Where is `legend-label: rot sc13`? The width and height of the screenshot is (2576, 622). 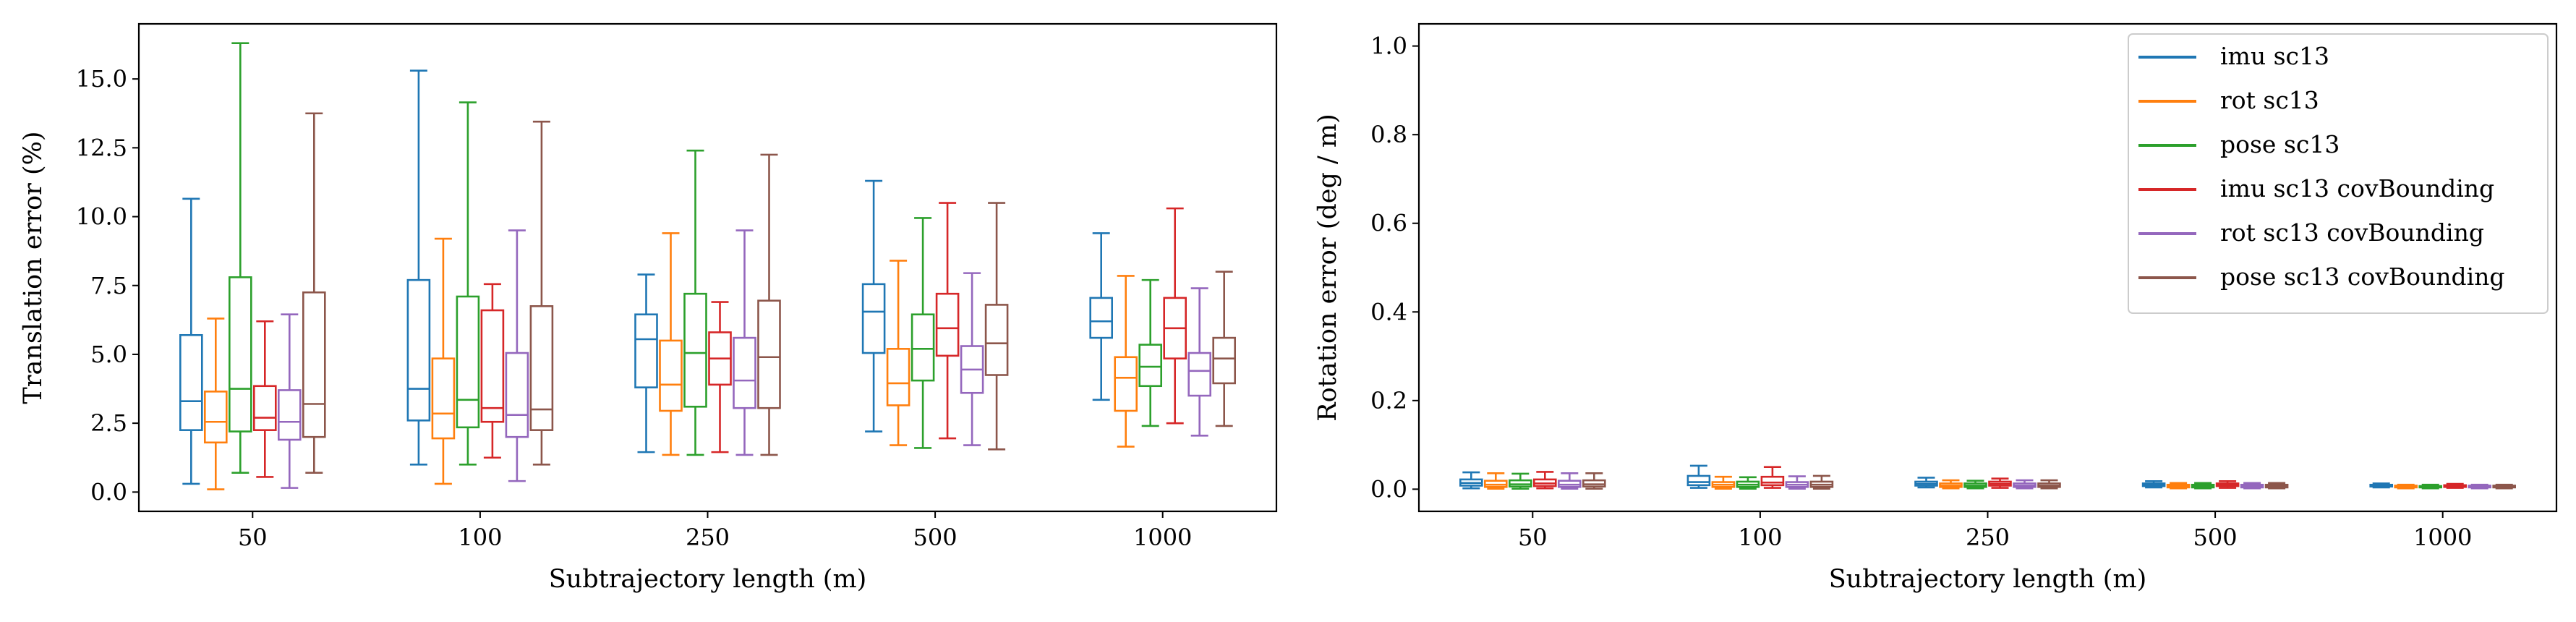 legend-label: rot sc13 is located at coordinates (2269, 100).